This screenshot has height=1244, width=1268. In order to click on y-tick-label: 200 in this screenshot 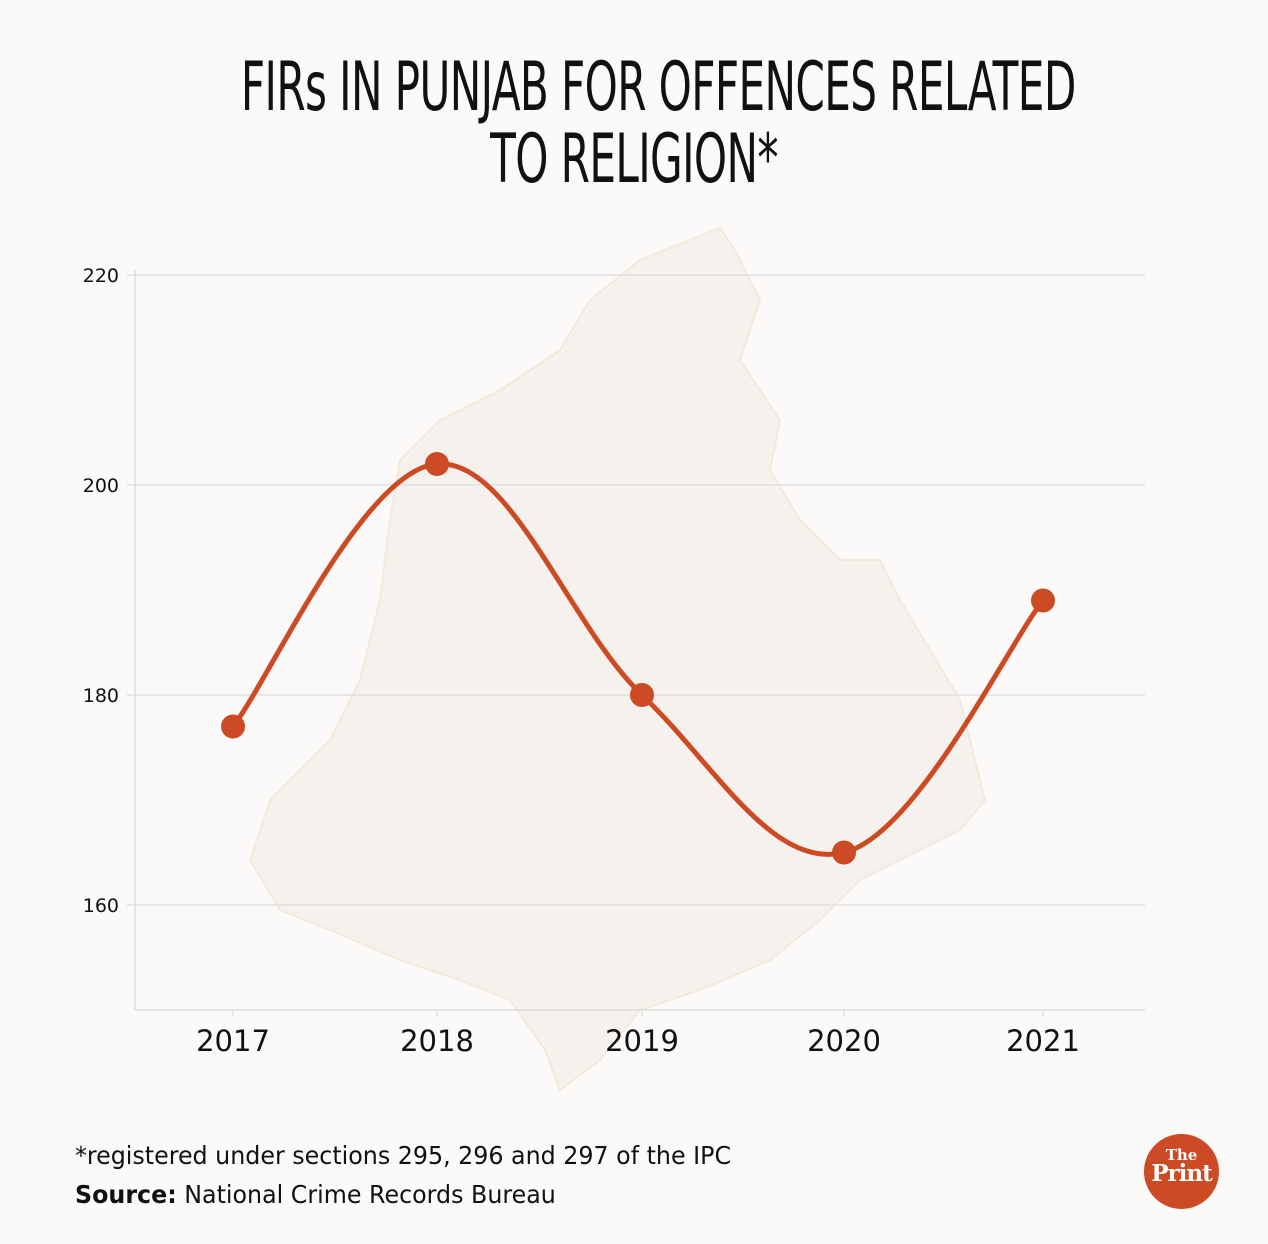, I will do `click(101, 486)`.